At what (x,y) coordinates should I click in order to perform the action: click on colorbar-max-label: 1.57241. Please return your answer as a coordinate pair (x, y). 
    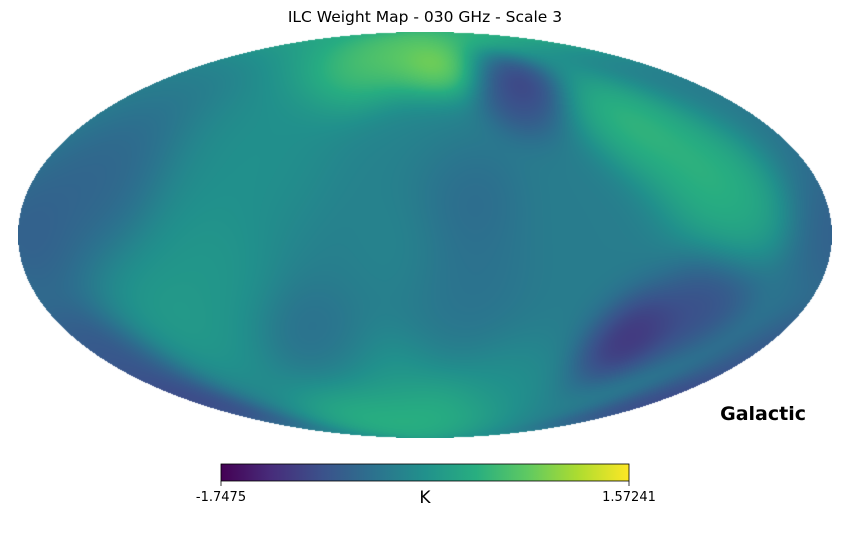
    Looking at the image, I should click on (629, 497).